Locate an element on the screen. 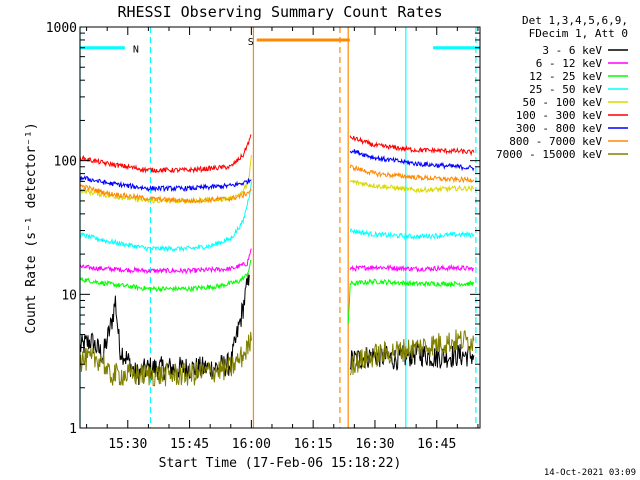 The image size is (640, 480). y-tick-label-2: 100 is located at coordinates (65, 162).